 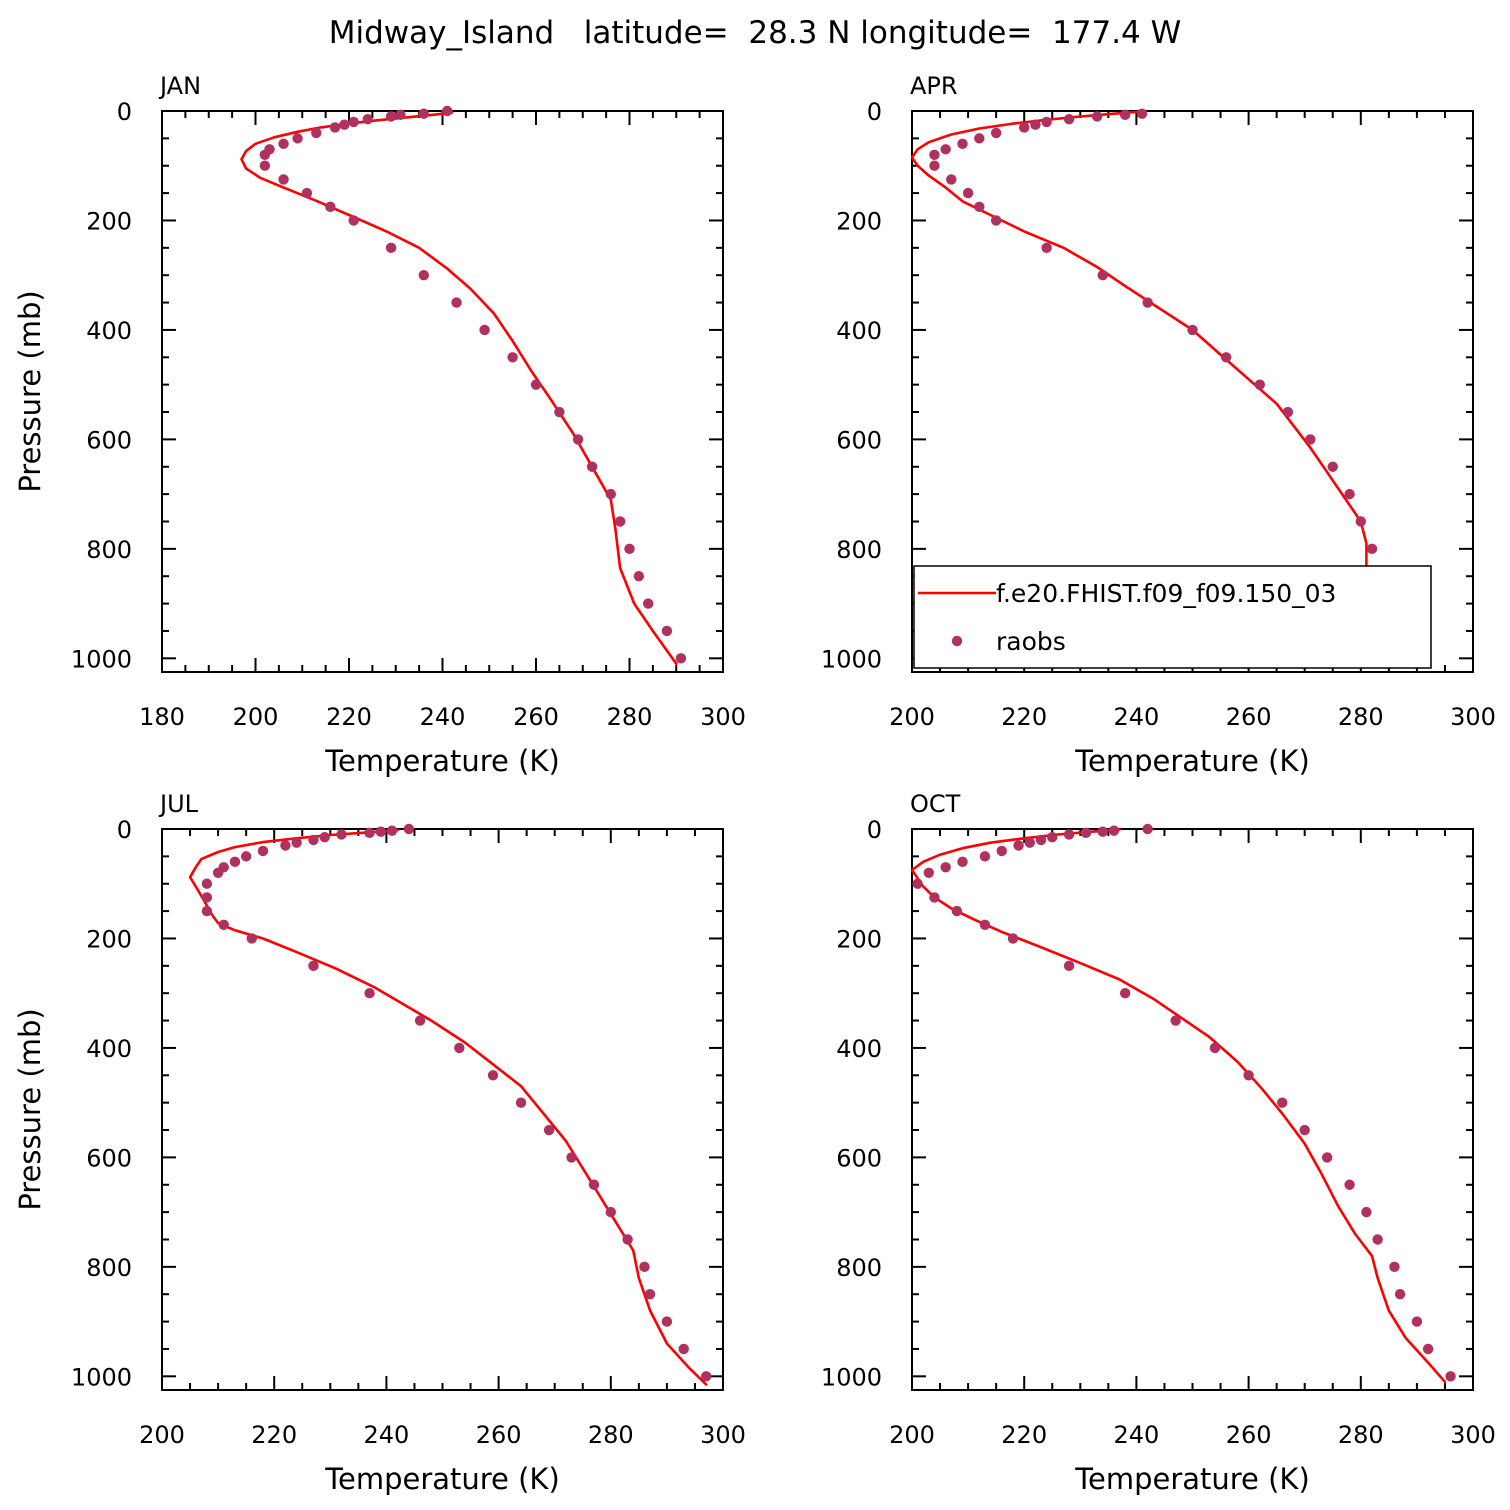 What do you see at coordinates (1192, 1479) in the screenshot?
I see `x-axis-label: Temperature (K)` at bounding box center [1192, 1479].